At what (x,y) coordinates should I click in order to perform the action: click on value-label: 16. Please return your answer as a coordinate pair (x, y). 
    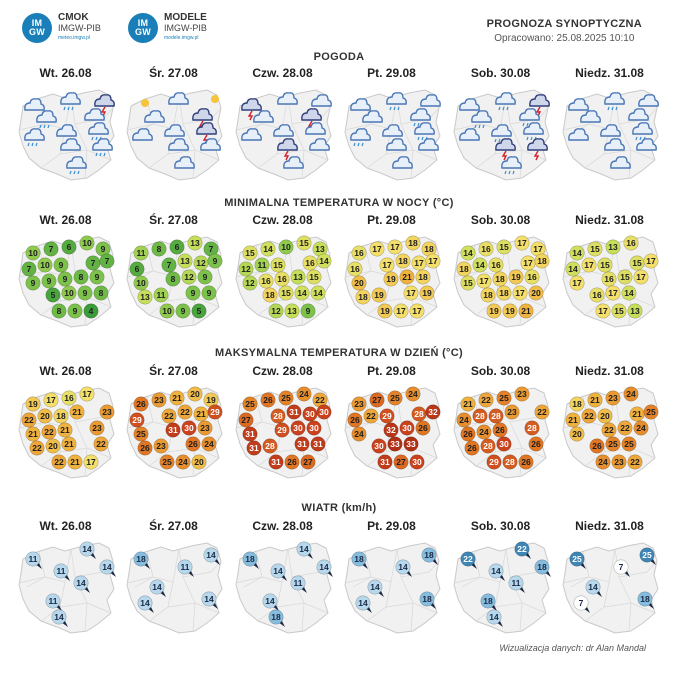
    Looking at the image, I should click on (69, 398).